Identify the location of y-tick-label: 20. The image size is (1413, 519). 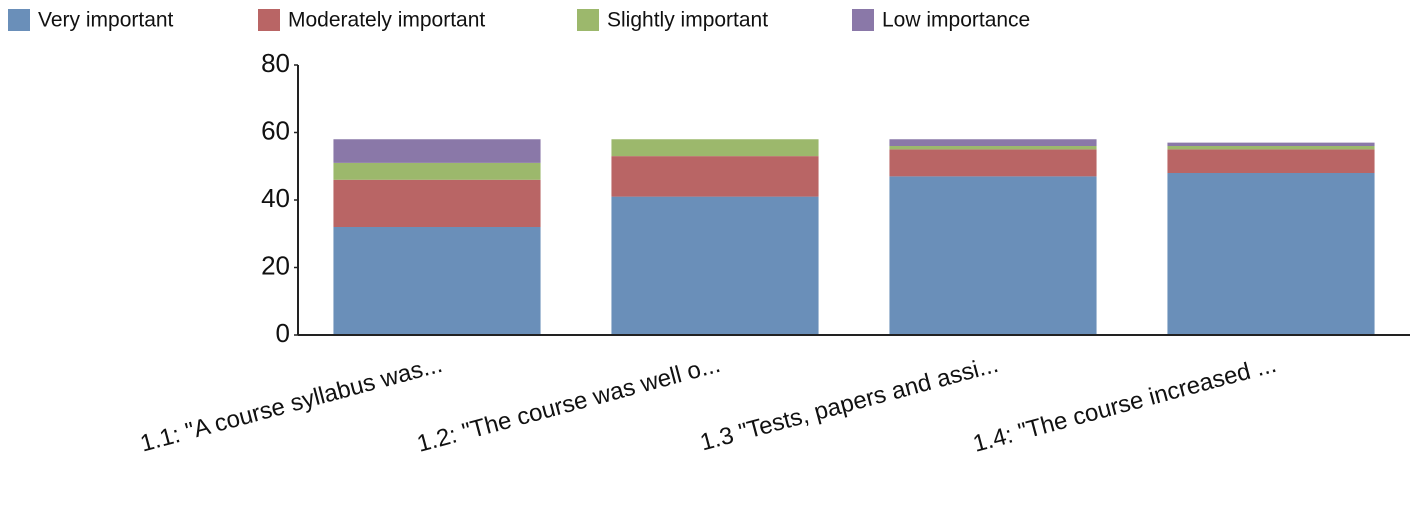
(275, 265).